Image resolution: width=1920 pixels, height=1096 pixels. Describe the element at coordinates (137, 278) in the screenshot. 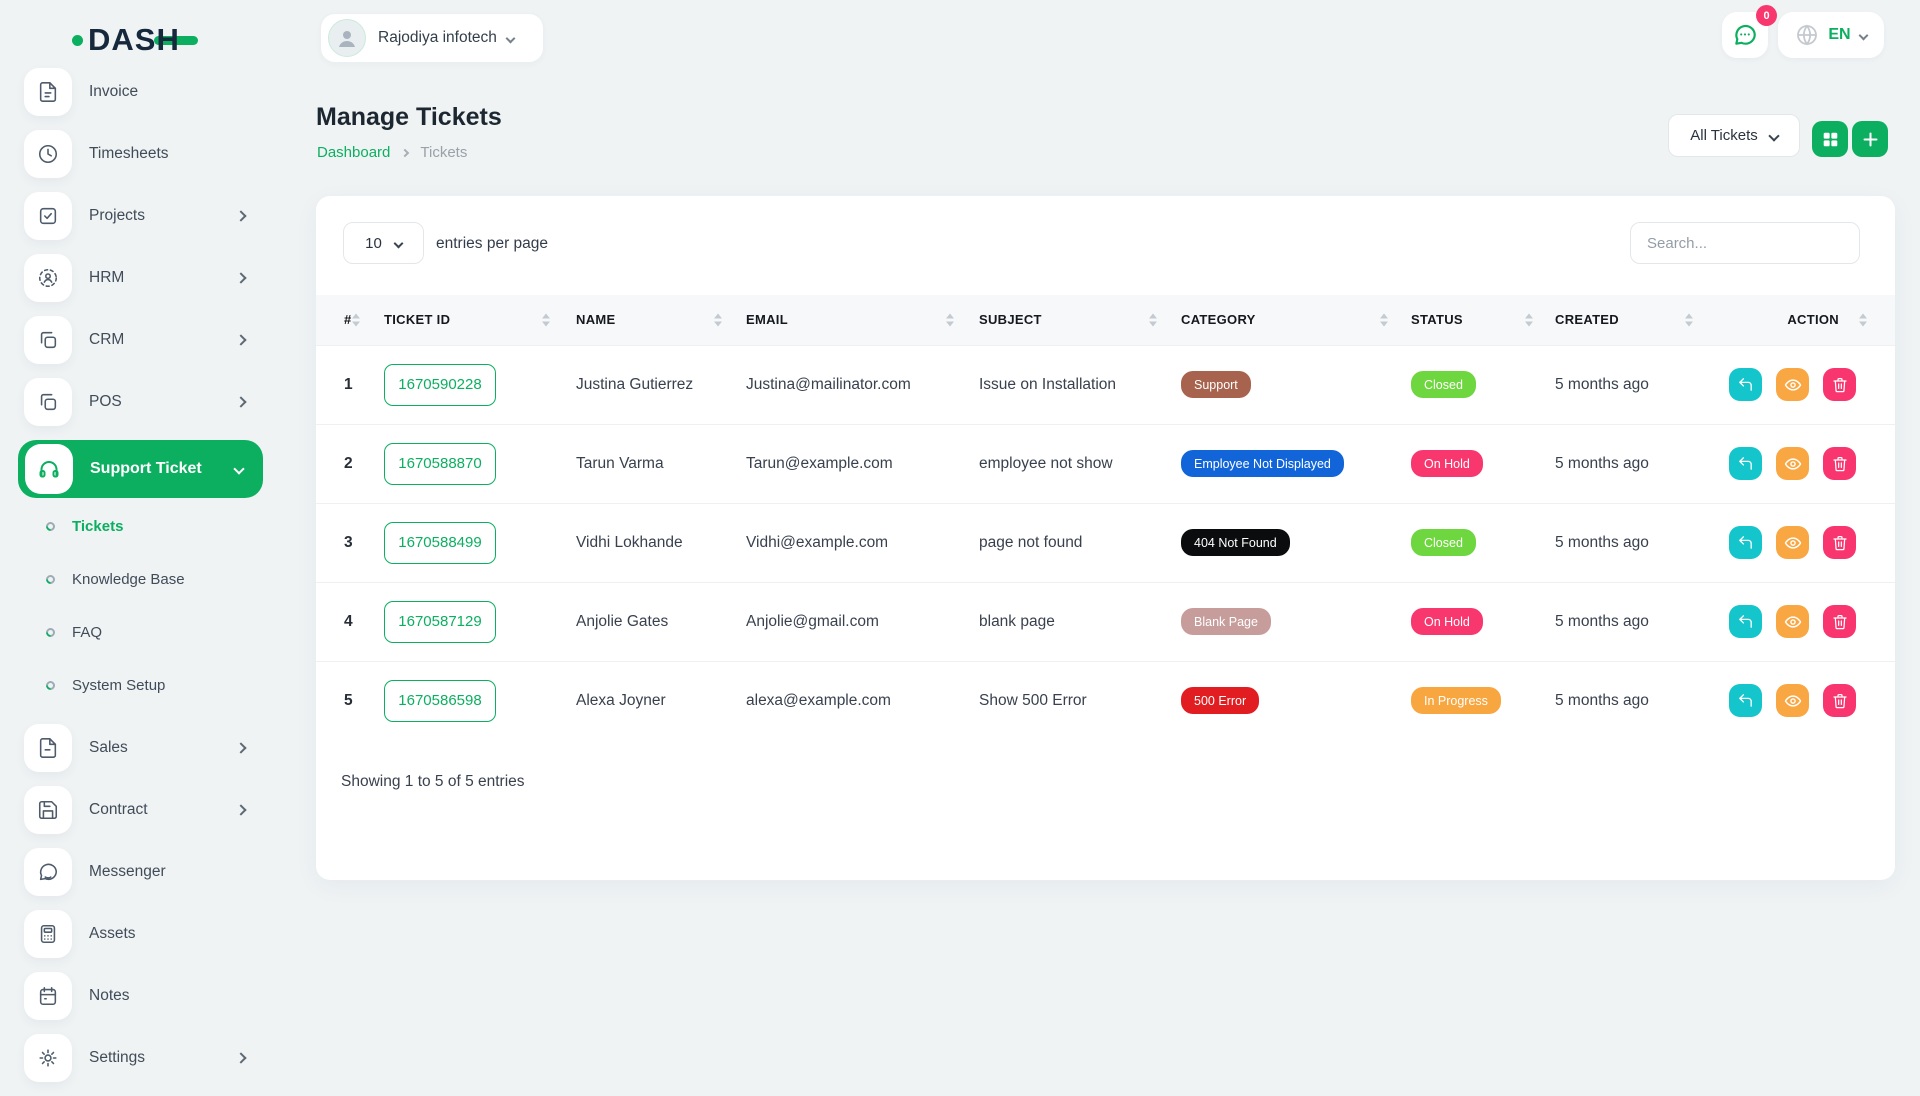

I see `sidebar-item-hrm: HRM` at that location.